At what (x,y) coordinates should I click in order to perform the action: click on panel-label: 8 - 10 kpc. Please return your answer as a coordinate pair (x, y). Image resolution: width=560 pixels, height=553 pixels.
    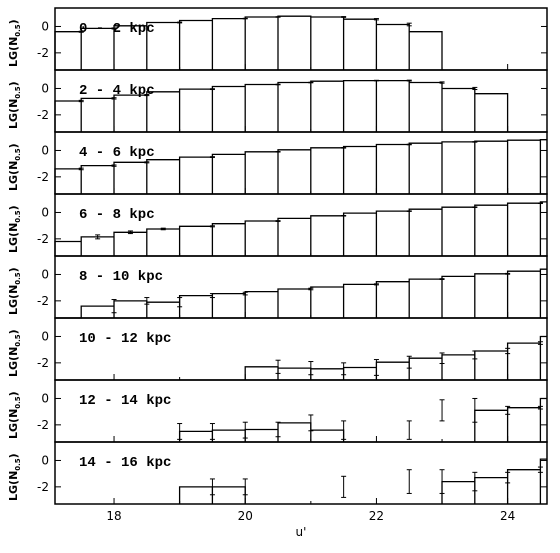
    Looking at the image, I should click on (121, 277).